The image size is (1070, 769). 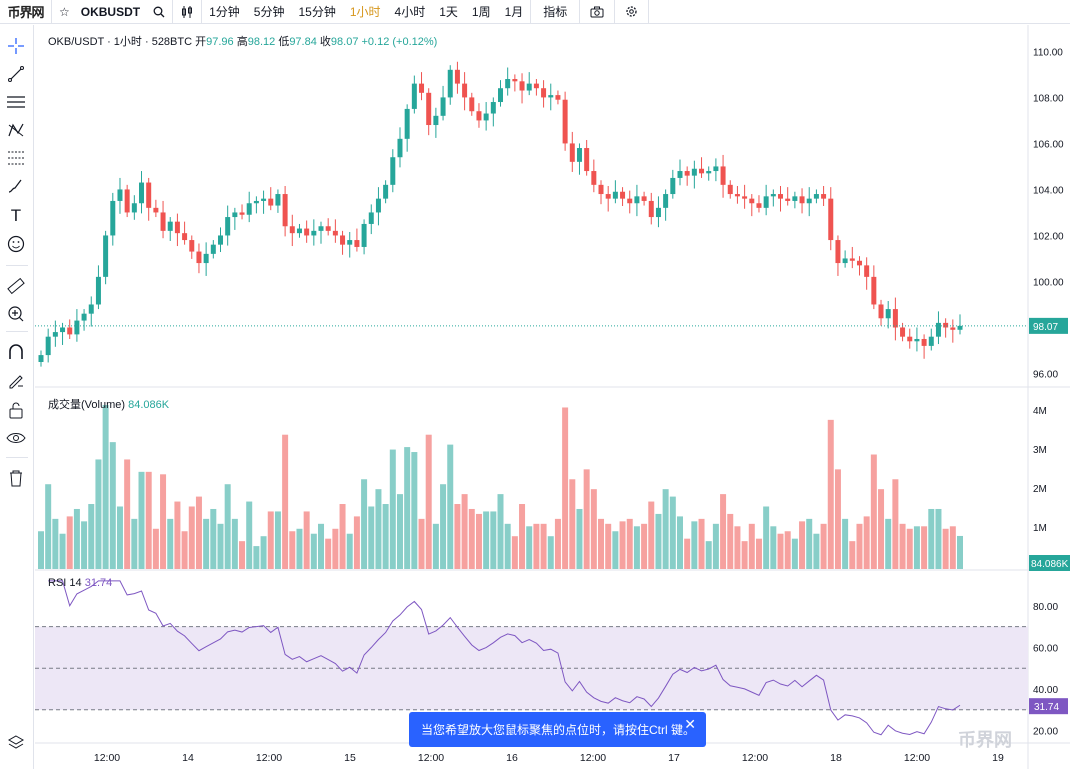 I want to click on ruler-icon, so click(x=16, y=286).